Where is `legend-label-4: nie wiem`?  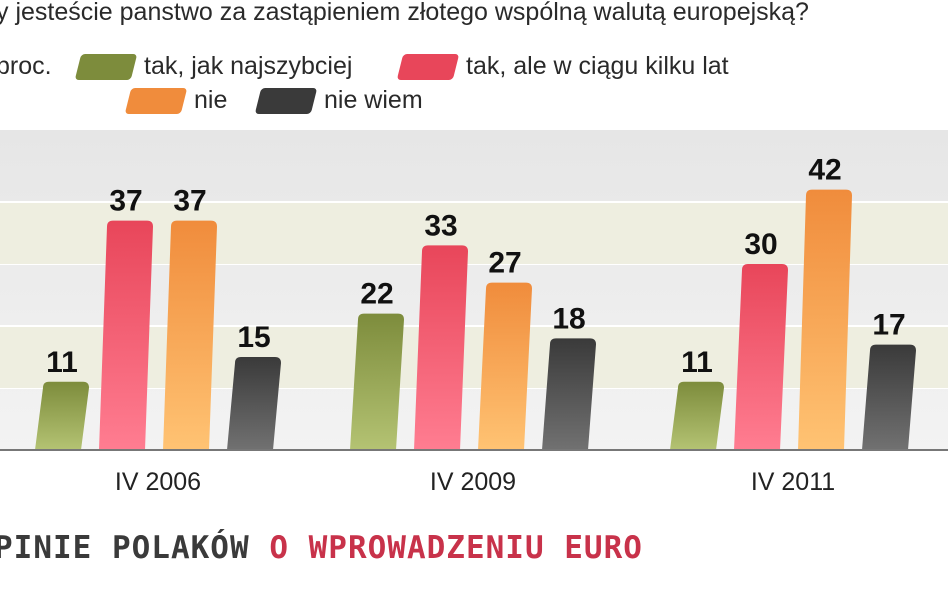 legend-label-4: nie wiem is located at coordinates (373, 100).